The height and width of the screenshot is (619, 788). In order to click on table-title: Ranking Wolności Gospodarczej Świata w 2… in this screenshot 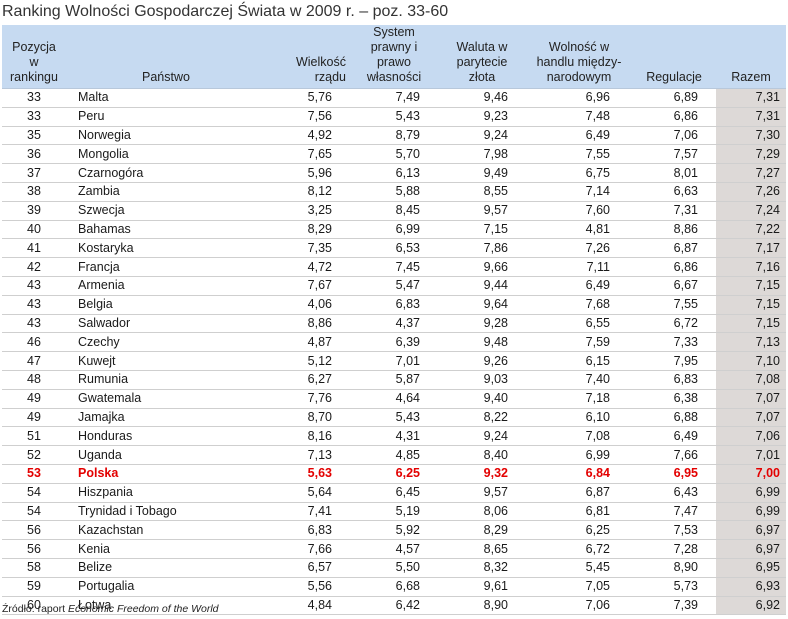, I will do `click(225, 11)`.